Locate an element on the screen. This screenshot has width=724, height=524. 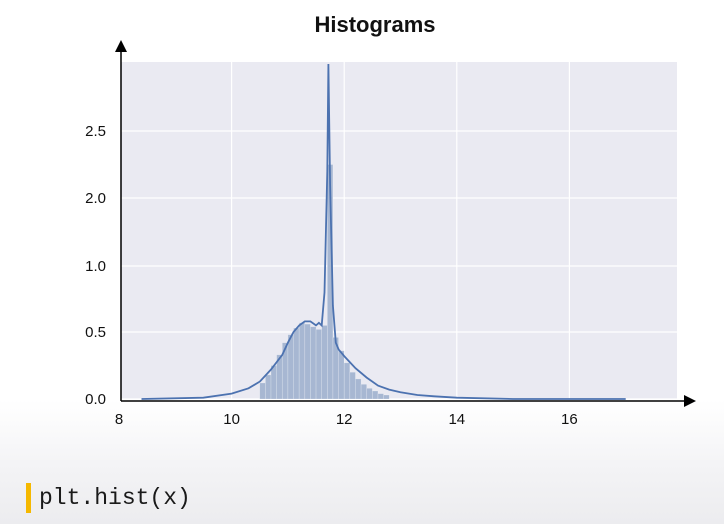
y-tick-label: 0.5 is located at coordinates (95, 332).